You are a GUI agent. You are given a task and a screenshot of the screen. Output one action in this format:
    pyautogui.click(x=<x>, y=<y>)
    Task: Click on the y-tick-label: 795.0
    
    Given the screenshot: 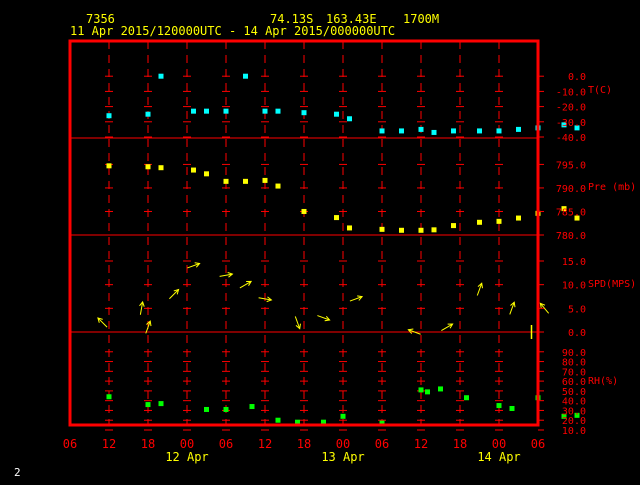 What is the action you would take?
    pyautogui.click(x=571, y=165)
    